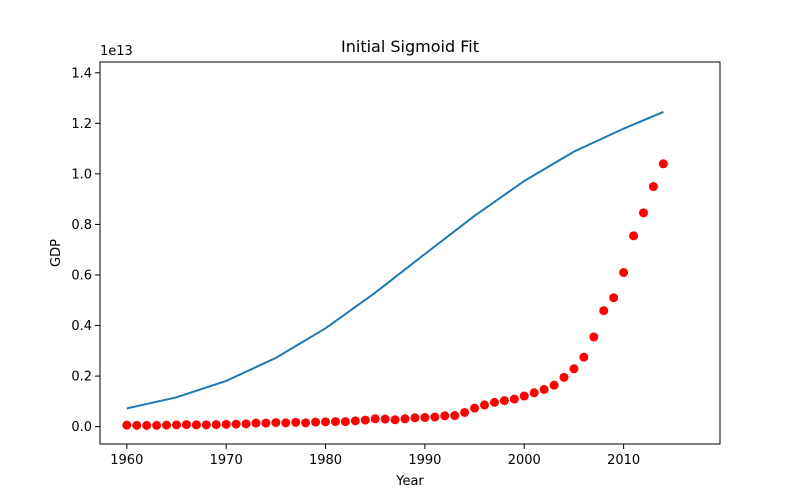  Describe the element at coordinates (81, 275) in the screenshot. I see `y-tick-label: 0.6` at that location.